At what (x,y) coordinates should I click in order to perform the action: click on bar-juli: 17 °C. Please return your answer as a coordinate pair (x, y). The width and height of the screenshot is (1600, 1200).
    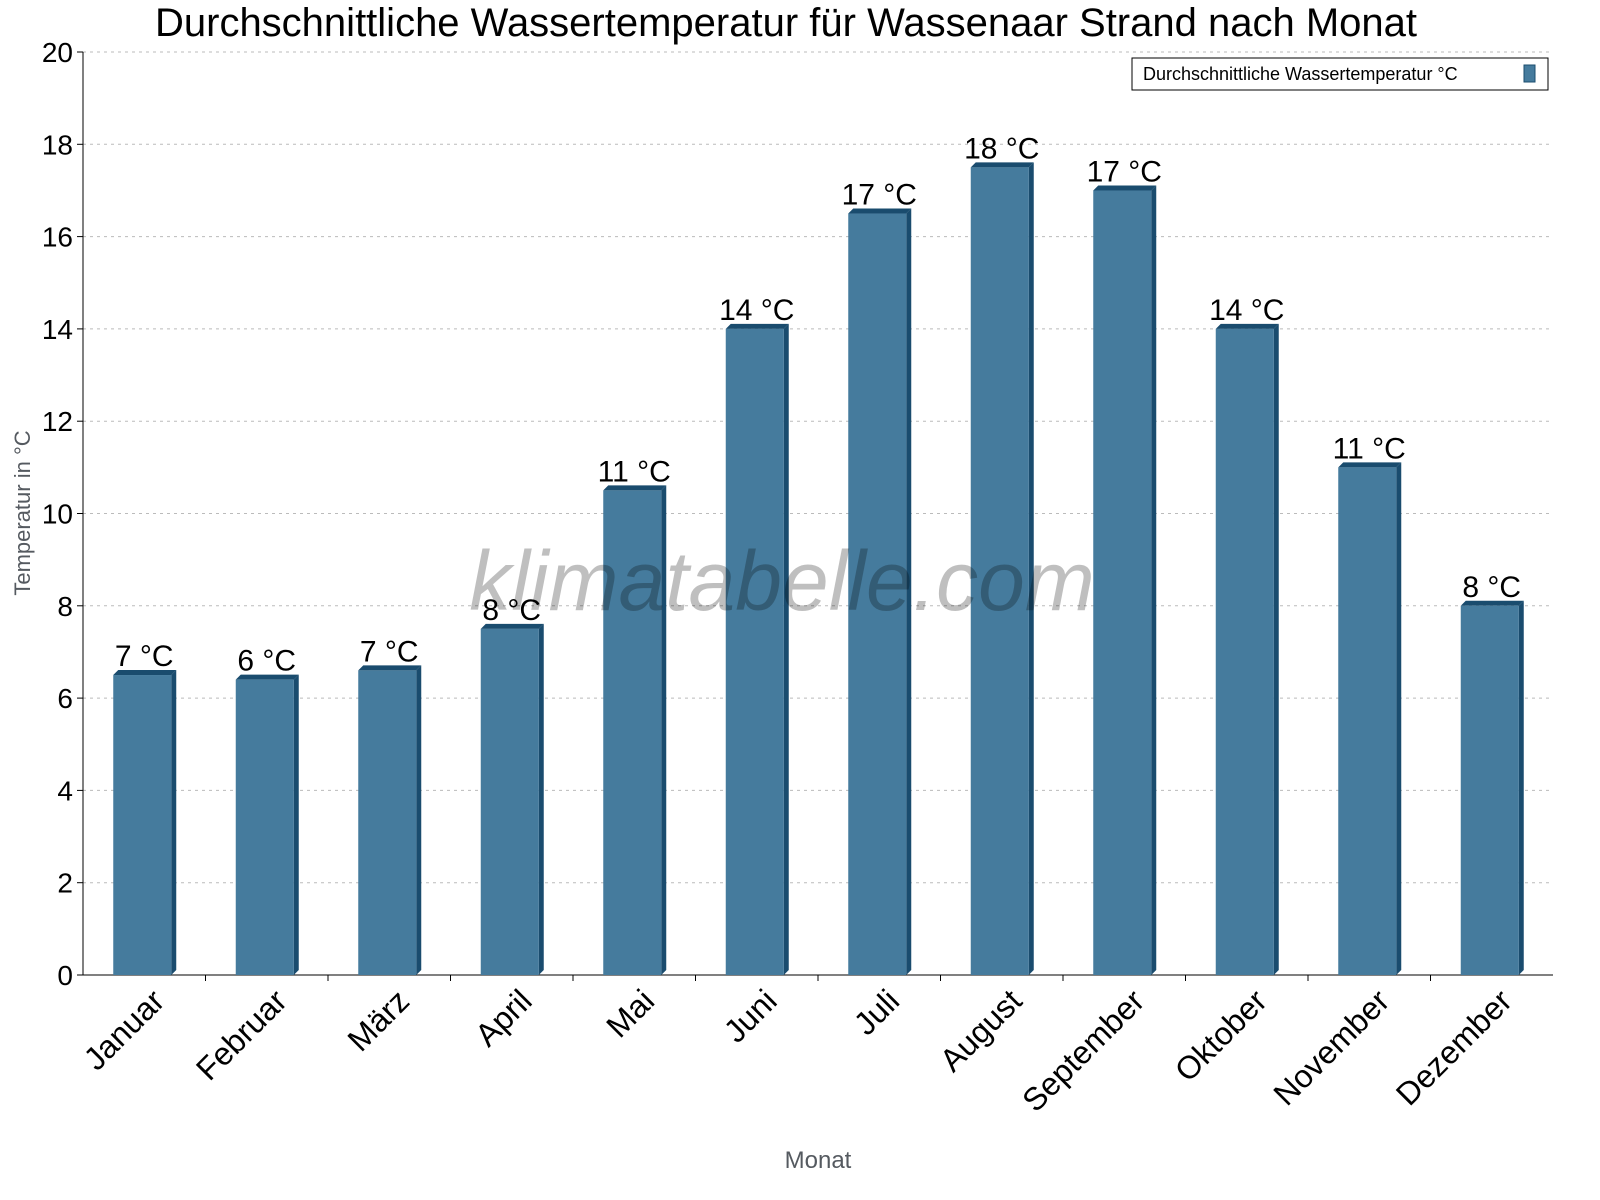
    Looking at the image, I should click on (879, 577).